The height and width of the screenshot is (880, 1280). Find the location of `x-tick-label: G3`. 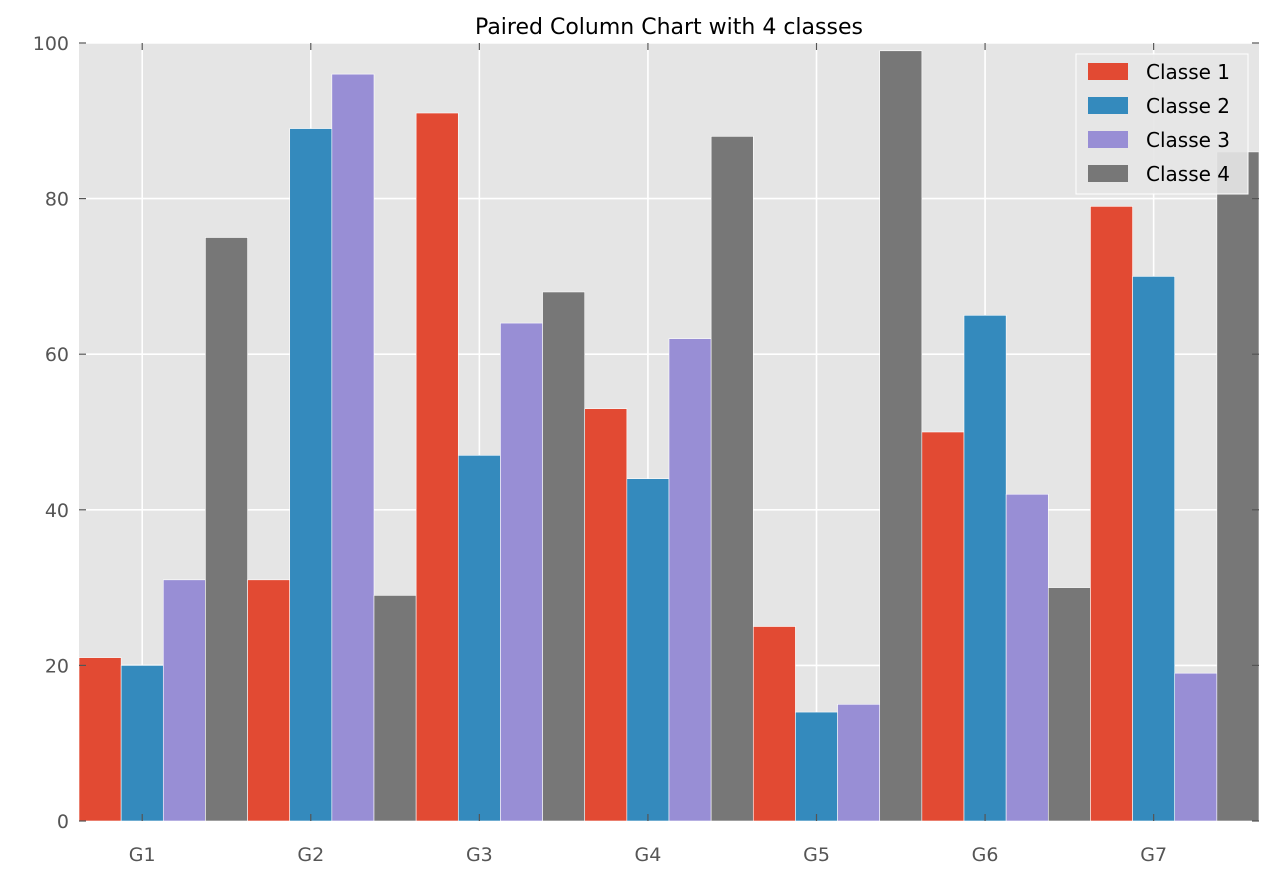

x-tick-label: G3 is located at coordinates (479, 855).